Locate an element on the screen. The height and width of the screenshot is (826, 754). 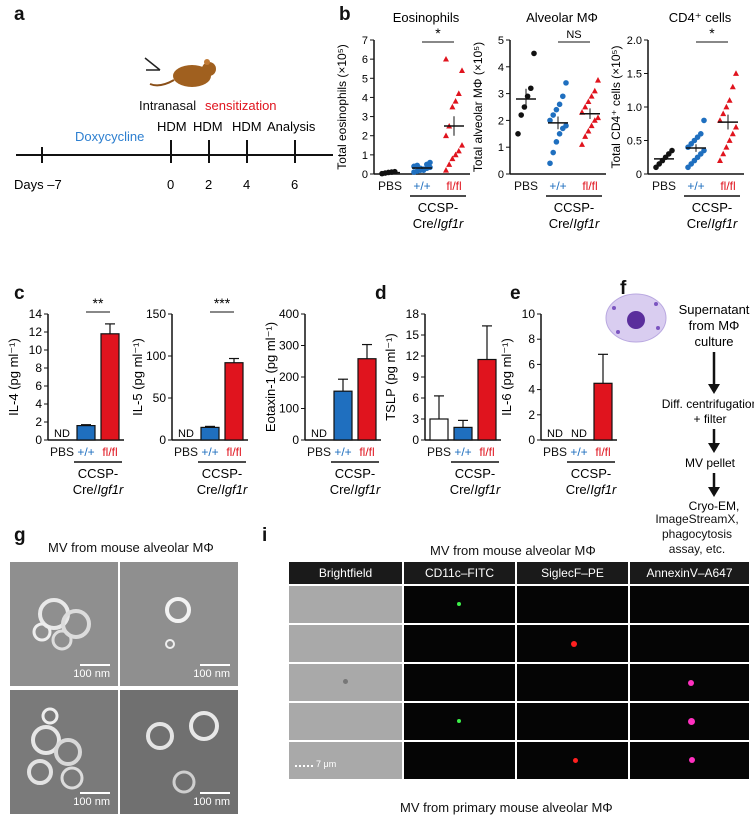
bar-chart-2-label-pbs: PBS is located at coordinates (186, 452).